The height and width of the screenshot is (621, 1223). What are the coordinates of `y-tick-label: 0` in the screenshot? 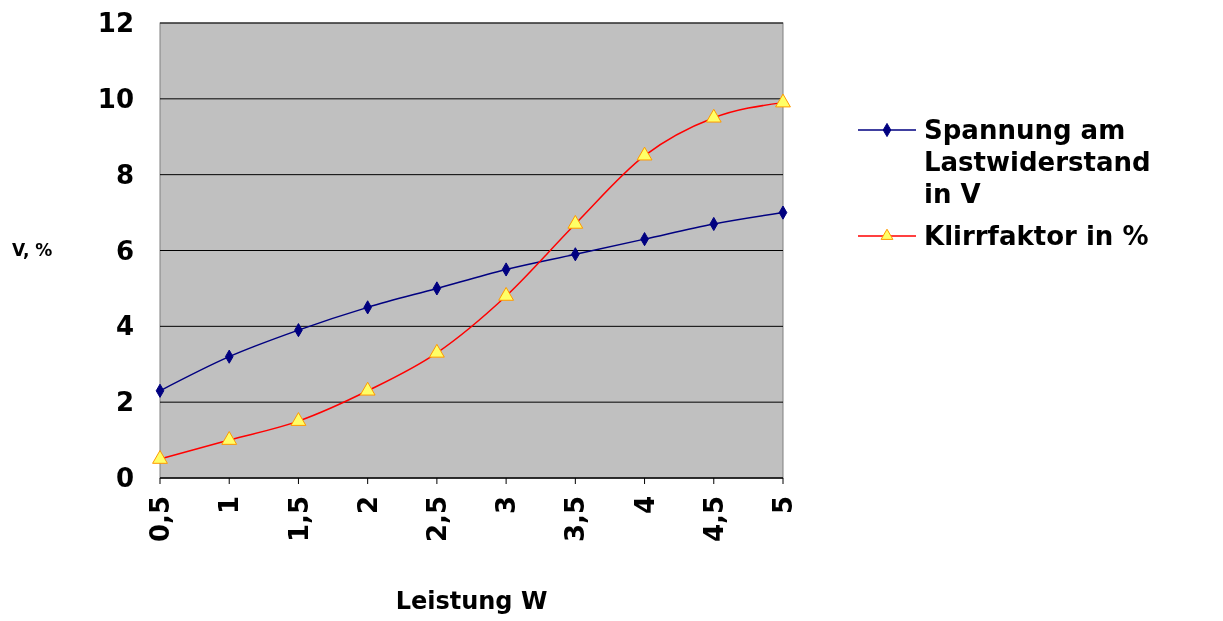 It's located at (124, 478).